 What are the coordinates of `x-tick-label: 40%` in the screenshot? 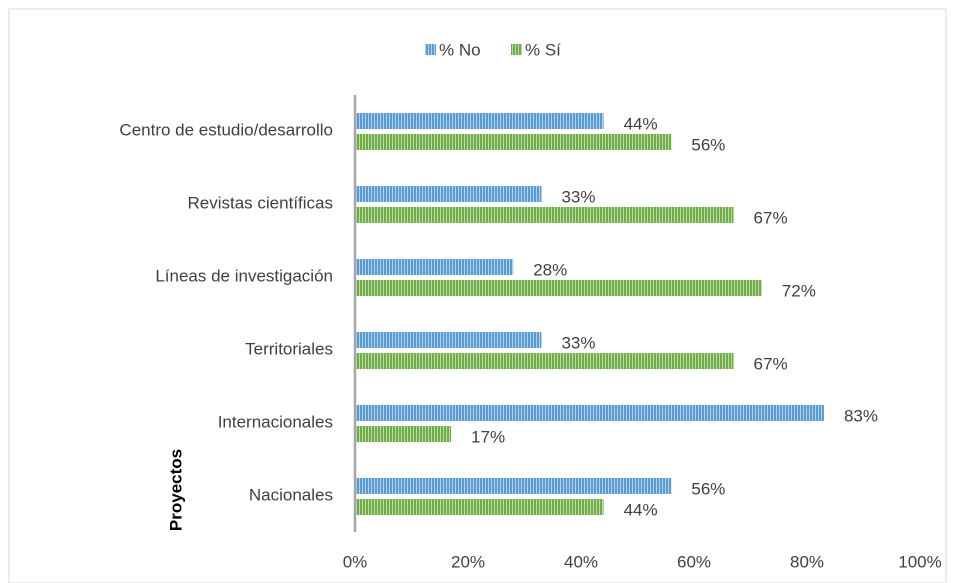 It's located at (581, 561).